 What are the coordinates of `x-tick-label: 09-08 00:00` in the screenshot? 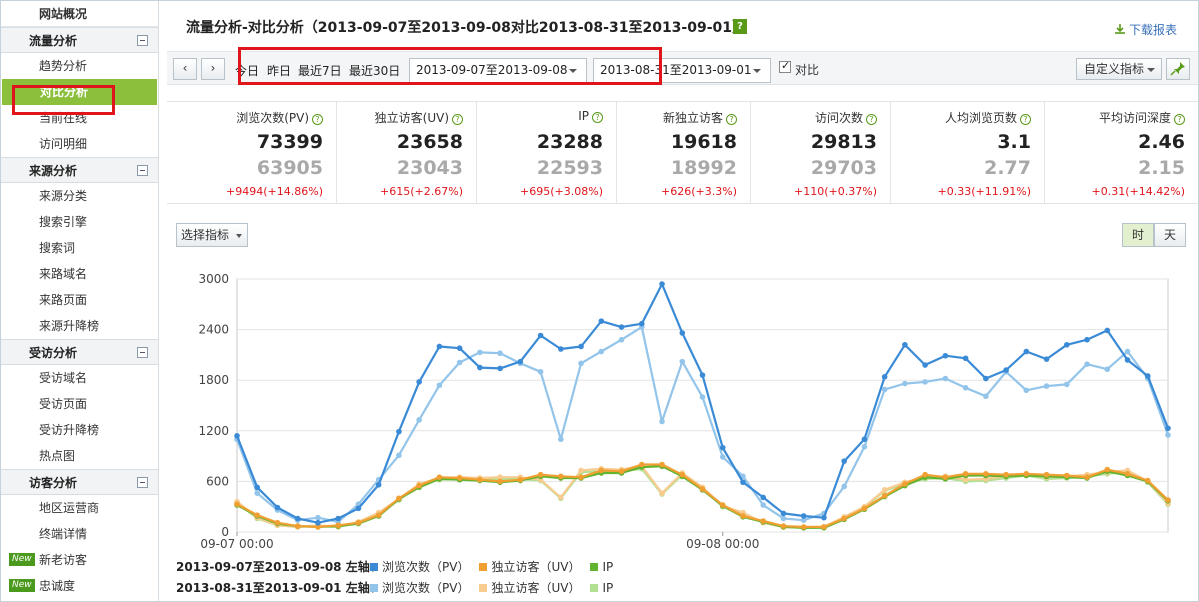 It's located at (722, 544).